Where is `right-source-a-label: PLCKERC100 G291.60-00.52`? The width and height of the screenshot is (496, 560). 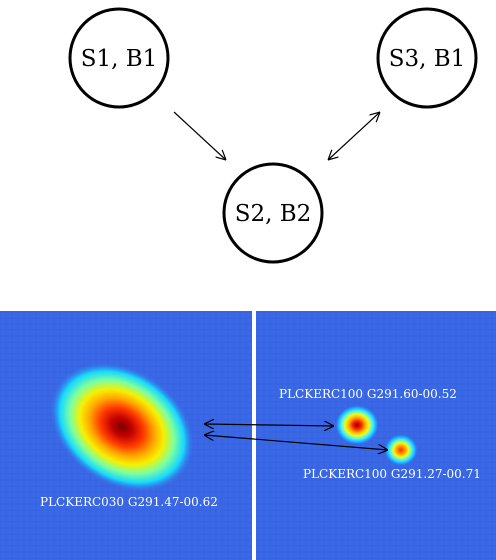
right-source-a-label: PLCKERC100 G291.60-00.52 is located at coordinates (368, 394).